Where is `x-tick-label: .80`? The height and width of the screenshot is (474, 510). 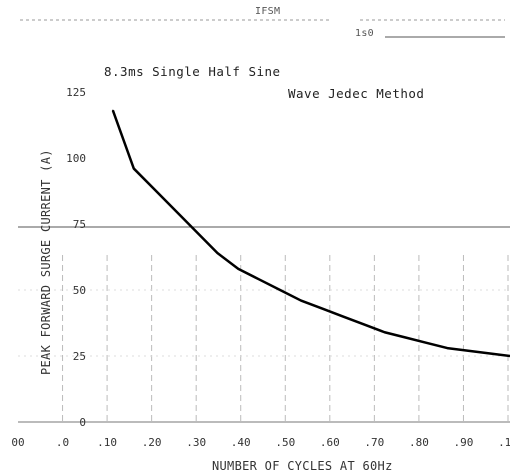 x-tick-label: .80 is located at coordinates (419, 442).